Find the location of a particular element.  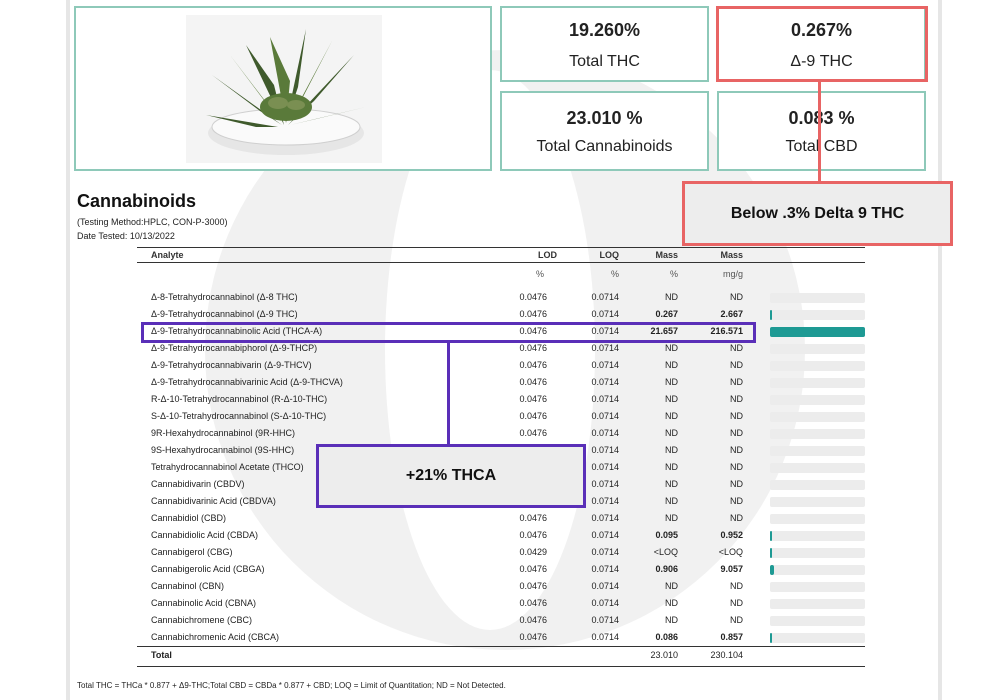

mass-mg-value: 0.952 is located at coordinates (731, 535).